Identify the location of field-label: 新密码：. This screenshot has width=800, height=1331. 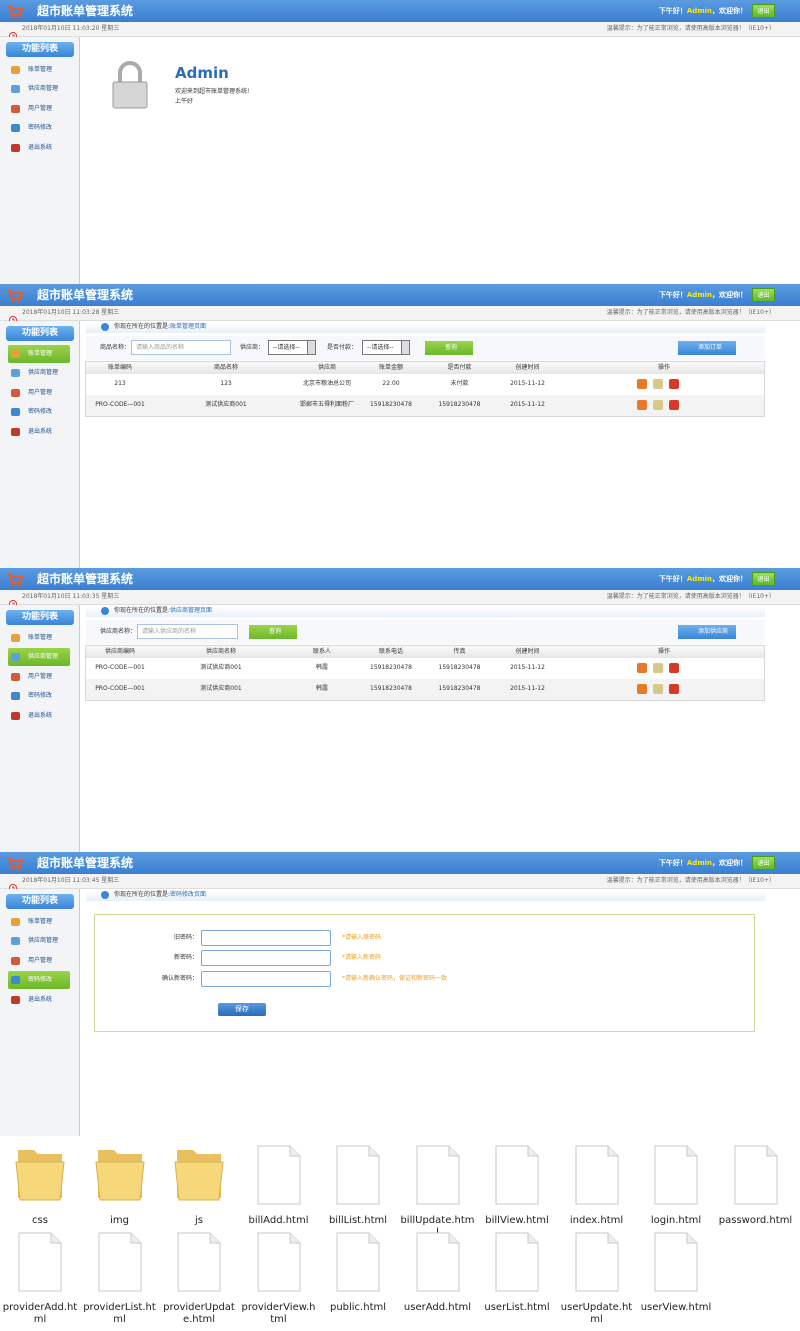
(185, 957).